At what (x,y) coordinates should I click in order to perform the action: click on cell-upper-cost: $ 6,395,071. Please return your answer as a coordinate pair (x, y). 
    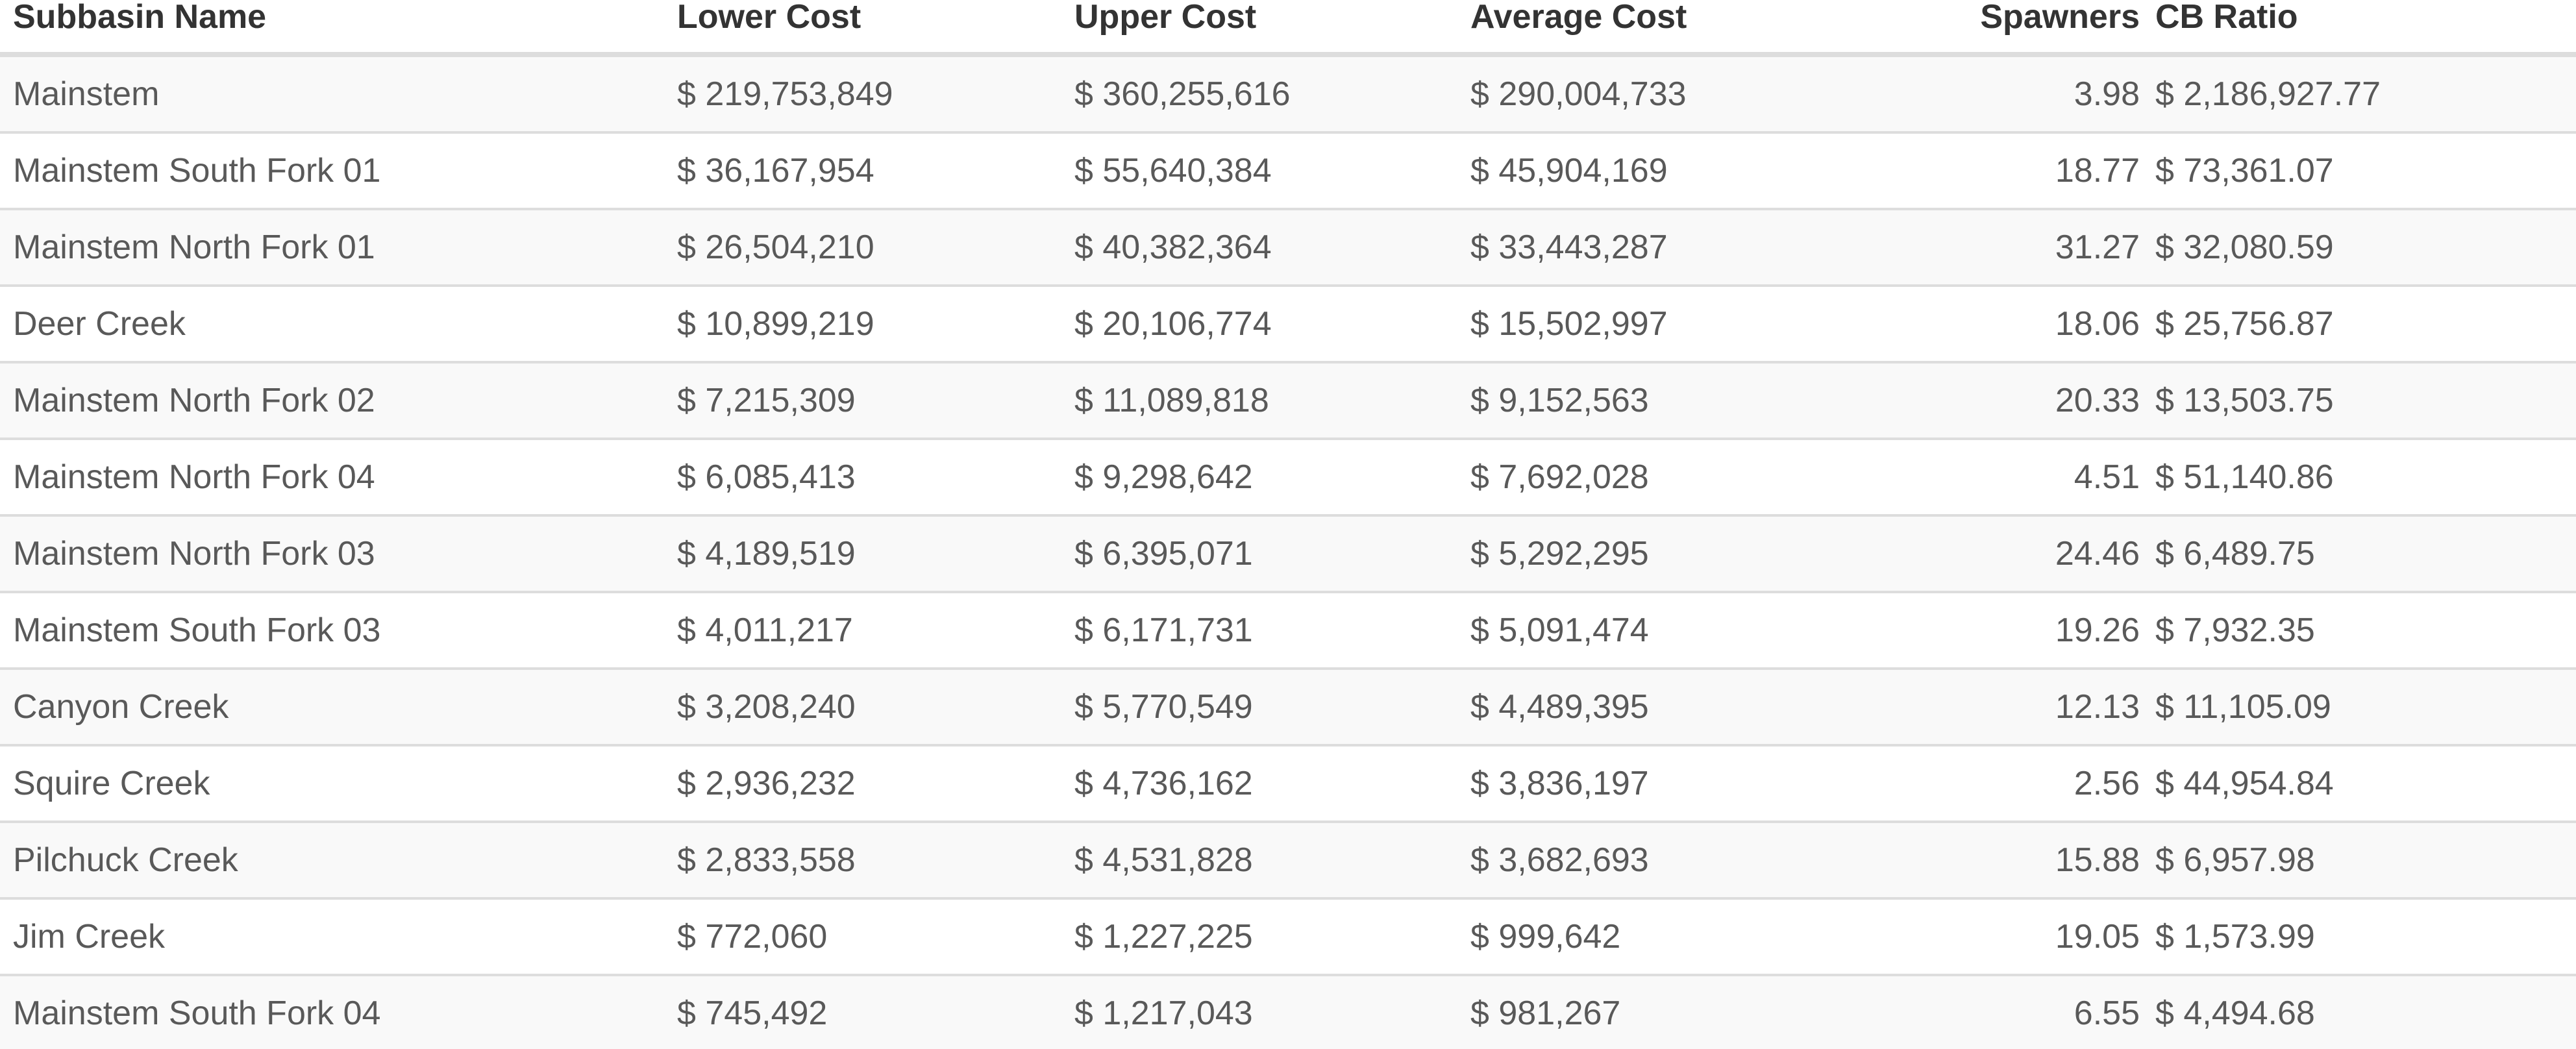
    Looking at the image, I should click on (1259, 554).